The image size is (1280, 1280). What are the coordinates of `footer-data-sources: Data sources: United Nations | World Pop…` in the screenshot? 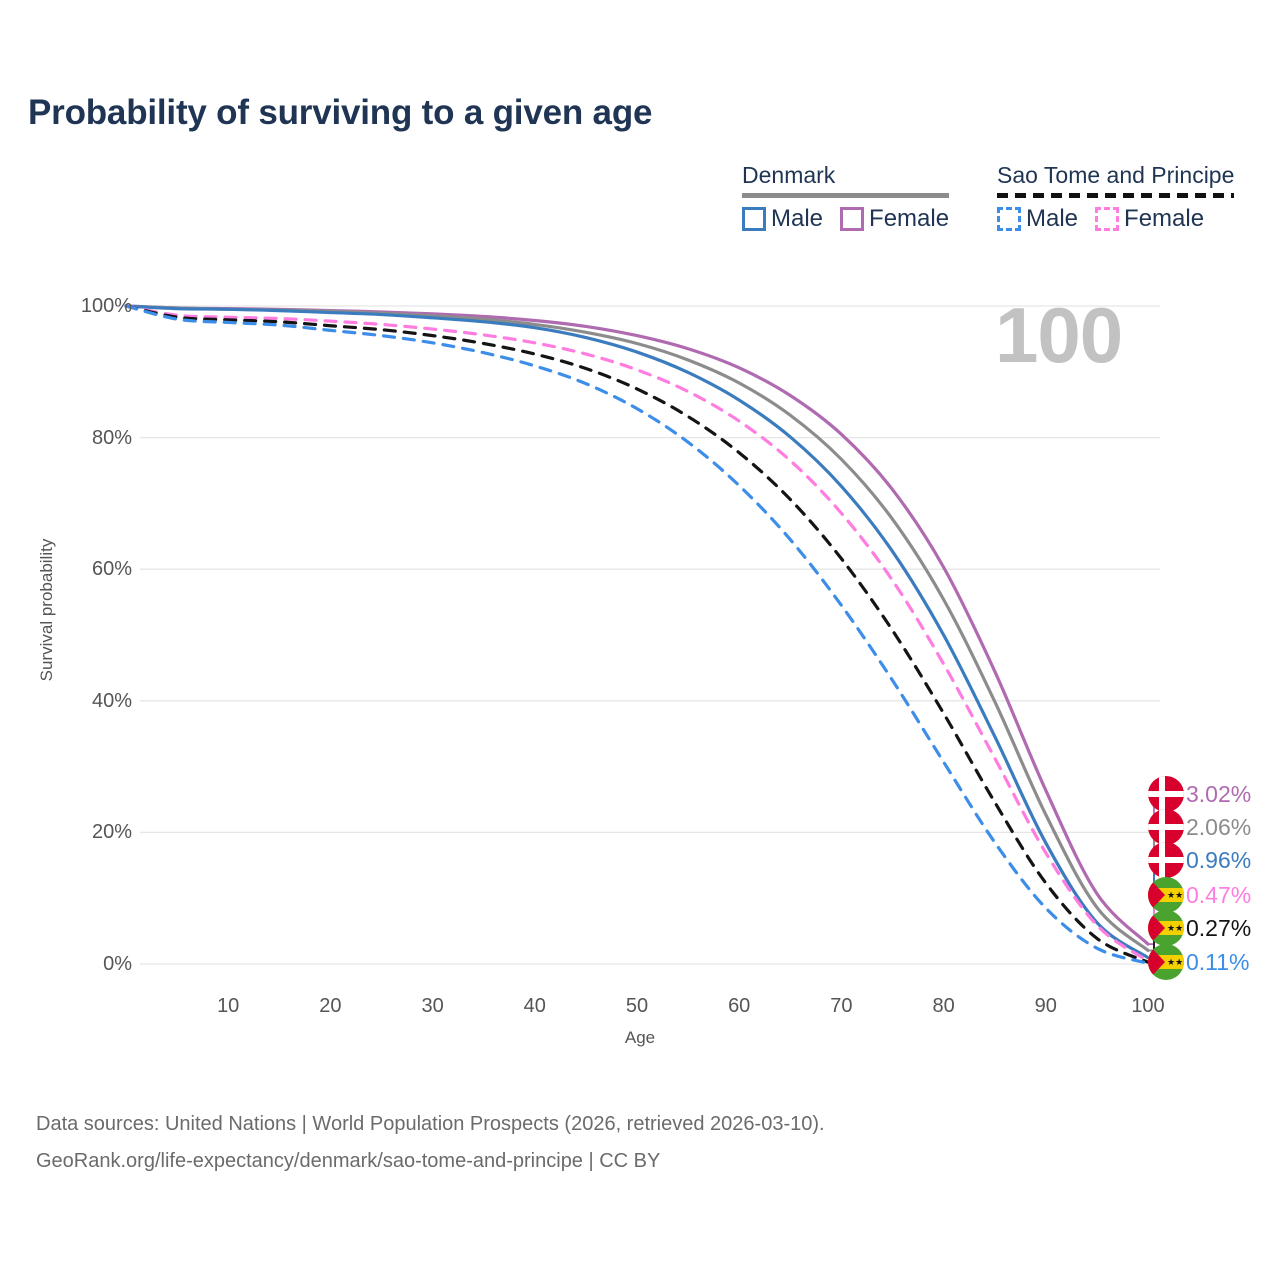 It's located at (430, 1124).